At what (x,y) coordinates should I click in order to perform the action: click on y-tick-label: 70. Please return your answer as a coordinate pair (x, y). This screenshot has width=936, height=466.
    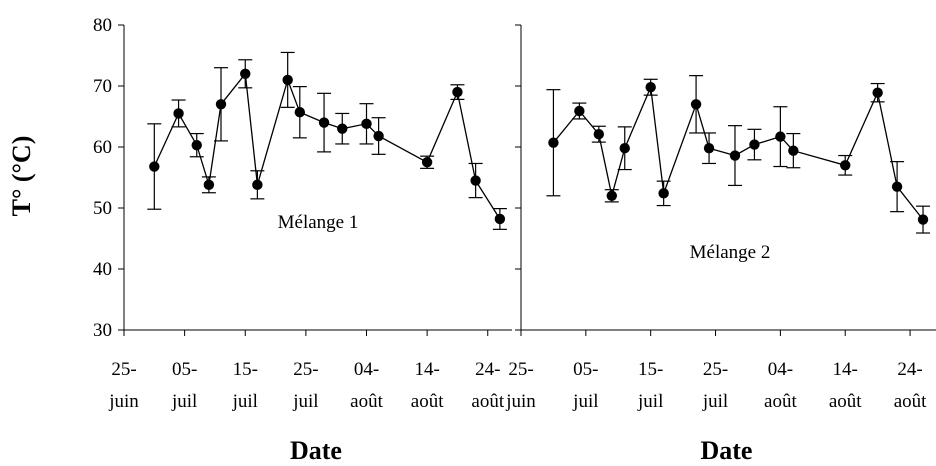
    Looking at the image, I should click on (102, 86).